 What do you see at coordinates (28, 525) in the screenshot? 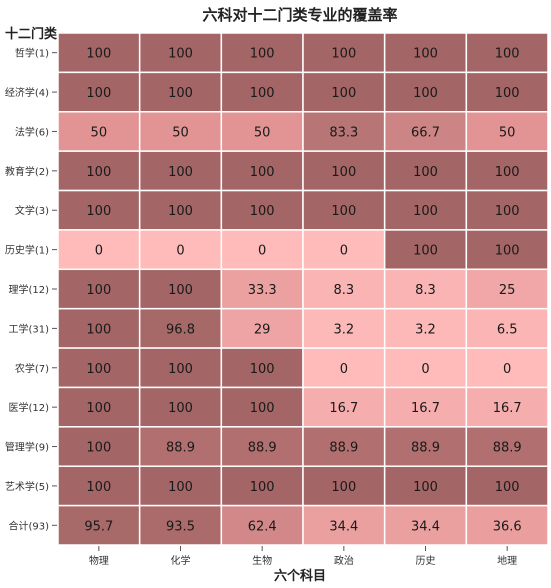
I see `y-tick-label: 合计(93)` at bounding box center [28, 525].